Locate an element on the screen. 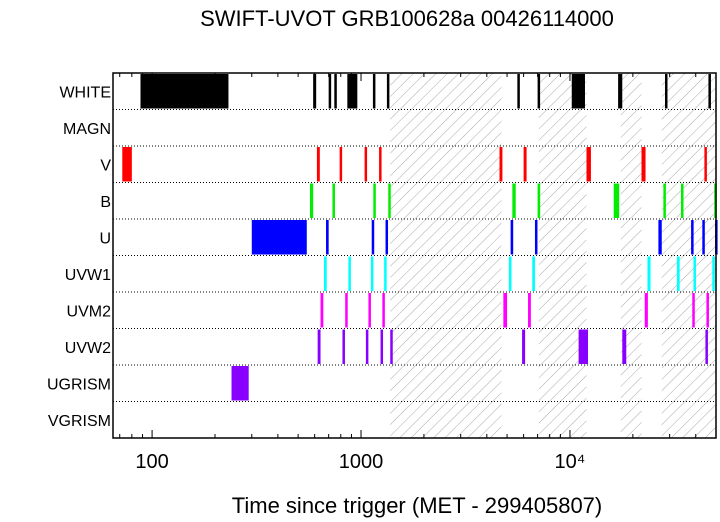 The width and height of the screenshot is (720, 522). chart-title: SWIFT-UVOT GRB100628a 00426114000 is located at coordinates (407, 18).